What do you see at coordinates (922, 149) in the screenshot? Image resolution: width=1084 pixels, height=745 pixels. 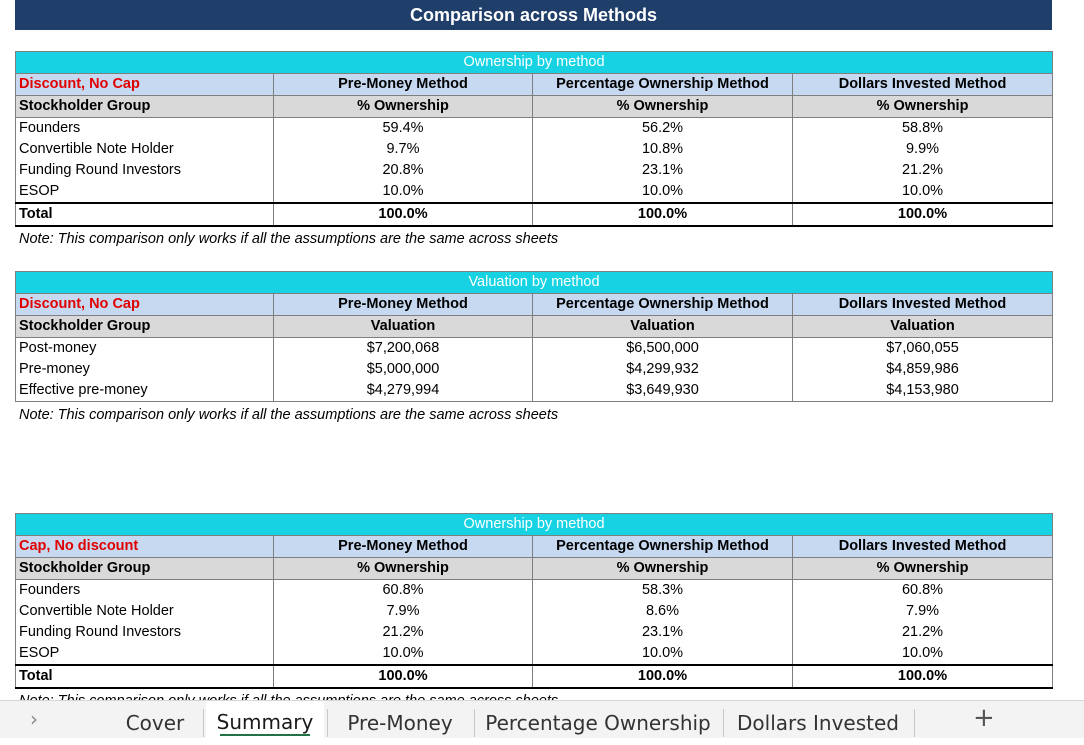 I see `value-cell: 9.9%` at bounding box center [922, 149].